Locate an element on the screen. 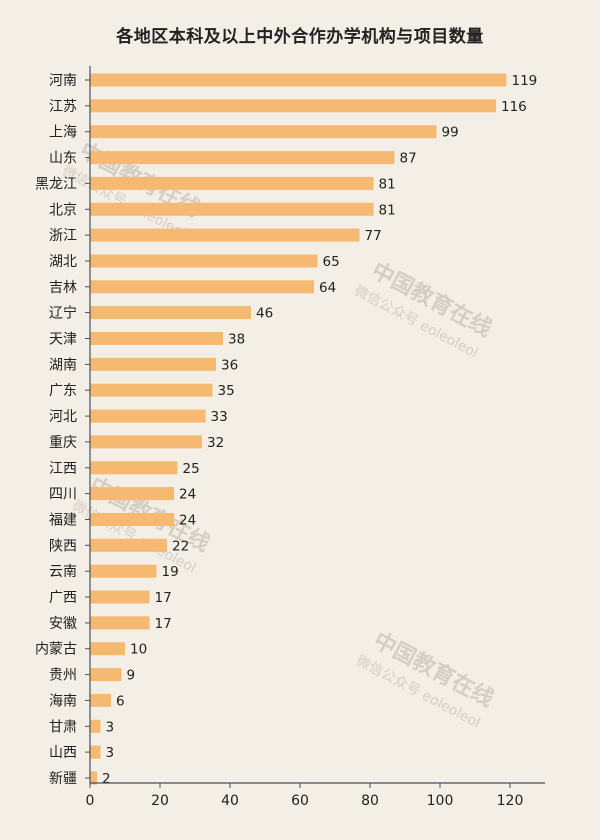 The image size is (600, 840). data-label: 38 is located at coordinates (236, 340).